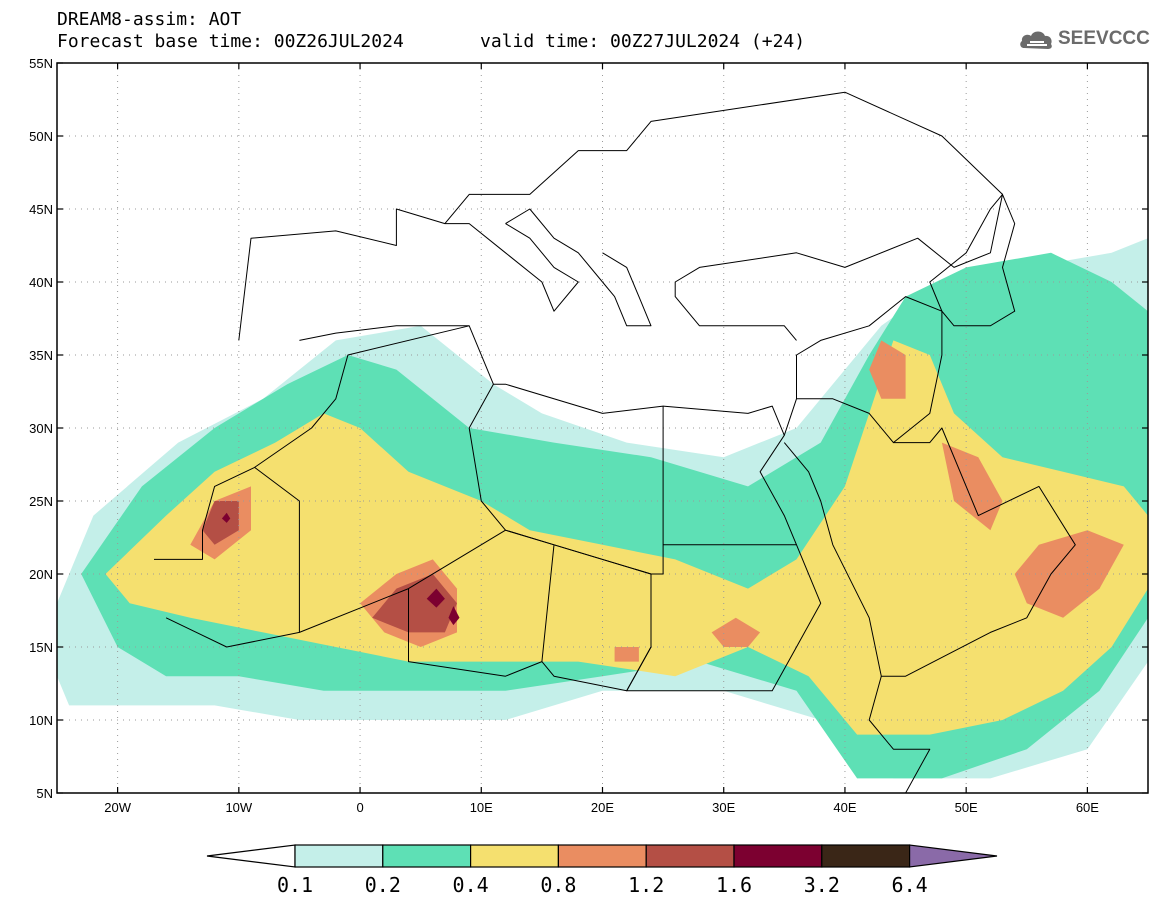 The image size is (1165, 905). I want to click on lon-tick-label: 30E, so click(723, 807).